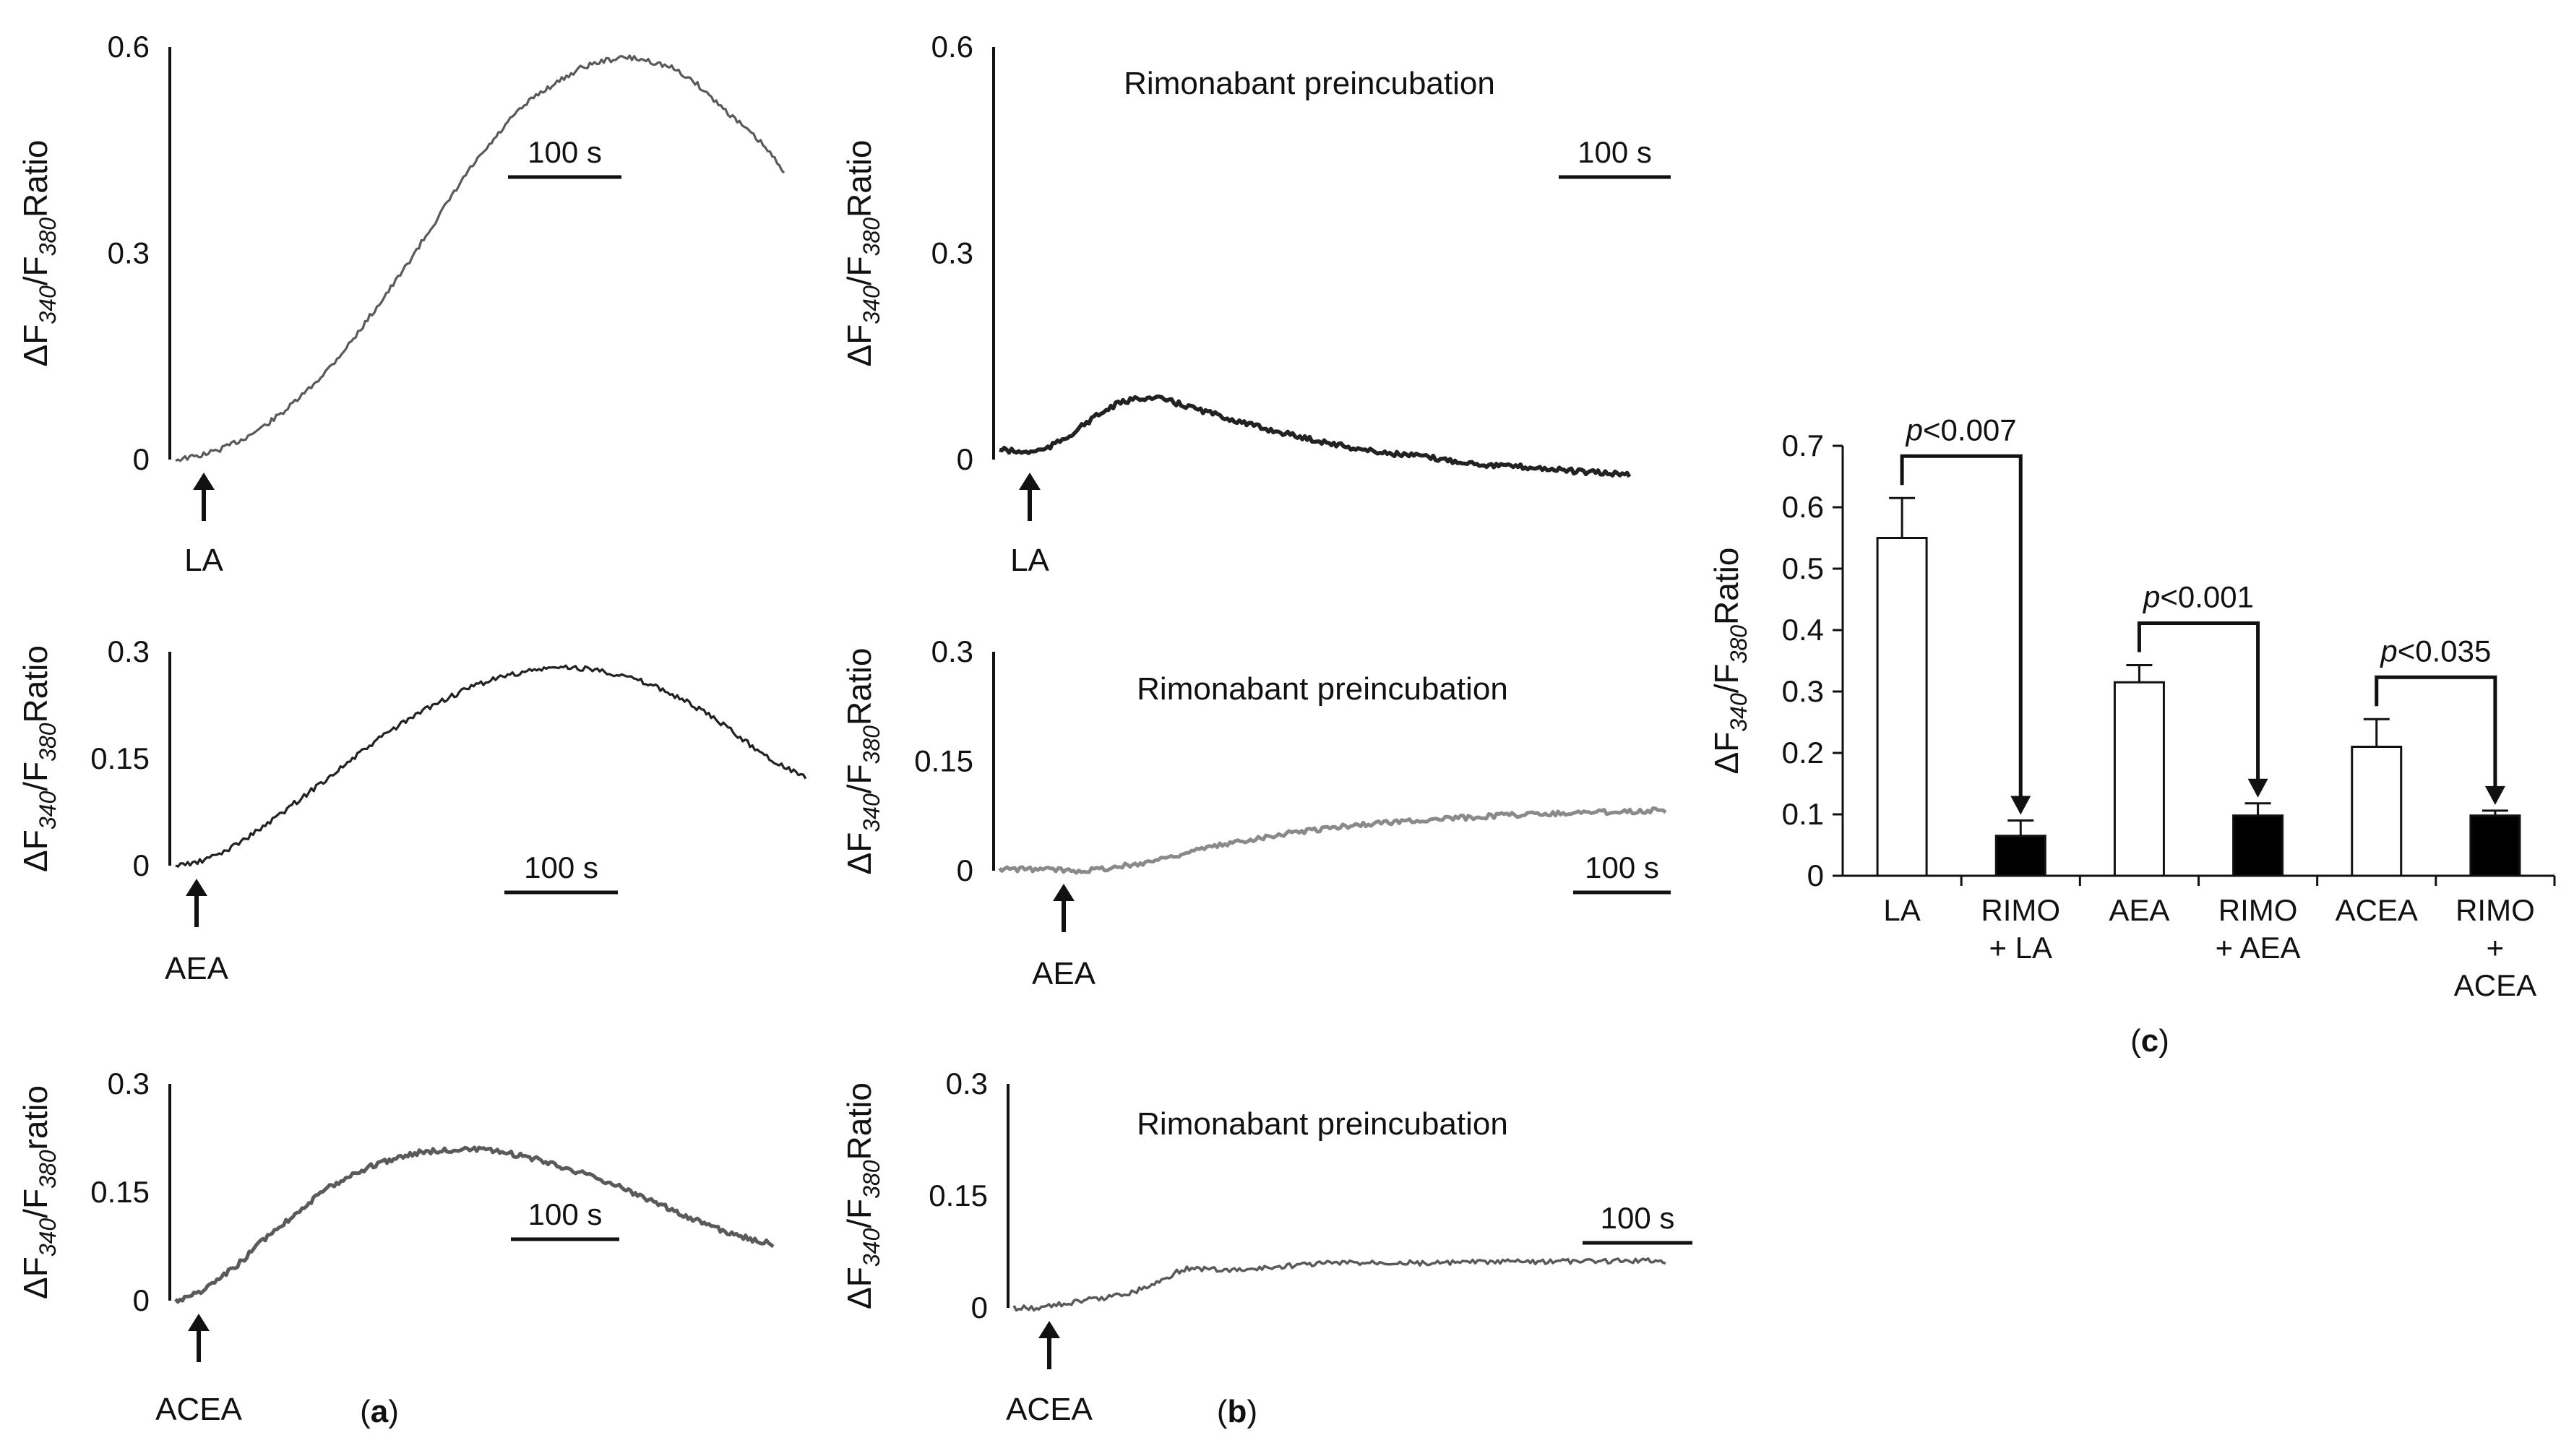  I want to click on panel-label-c: (c), so click(2149, 1041).